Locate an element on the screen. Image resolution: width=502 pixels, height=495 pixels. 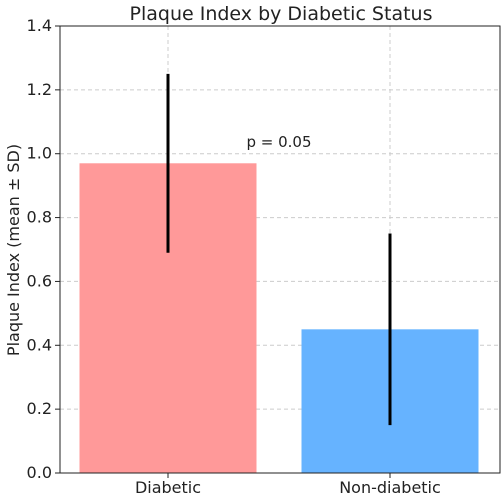
x-tick-labels: Diabetic Non-diabetic is located at coordinates (288, 484).